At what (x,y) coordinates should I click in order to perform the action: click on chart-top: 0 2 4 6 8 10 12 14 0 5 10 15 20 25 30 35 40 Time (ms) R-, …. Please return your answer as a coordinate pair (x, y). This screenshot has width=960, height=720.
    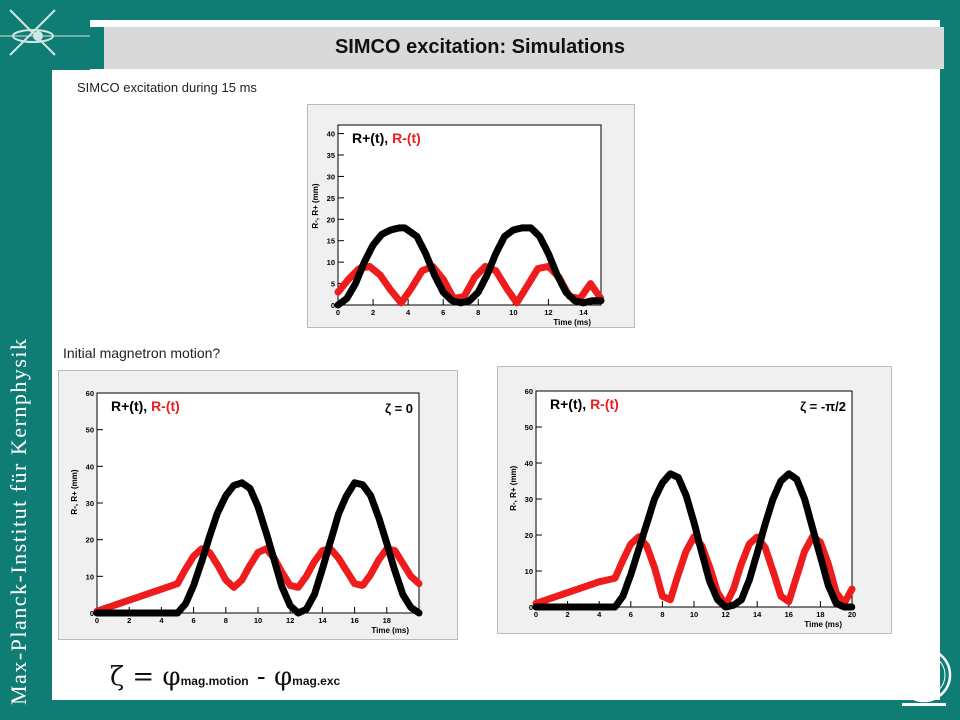
    Looking at the image, I should click on (458, 225).